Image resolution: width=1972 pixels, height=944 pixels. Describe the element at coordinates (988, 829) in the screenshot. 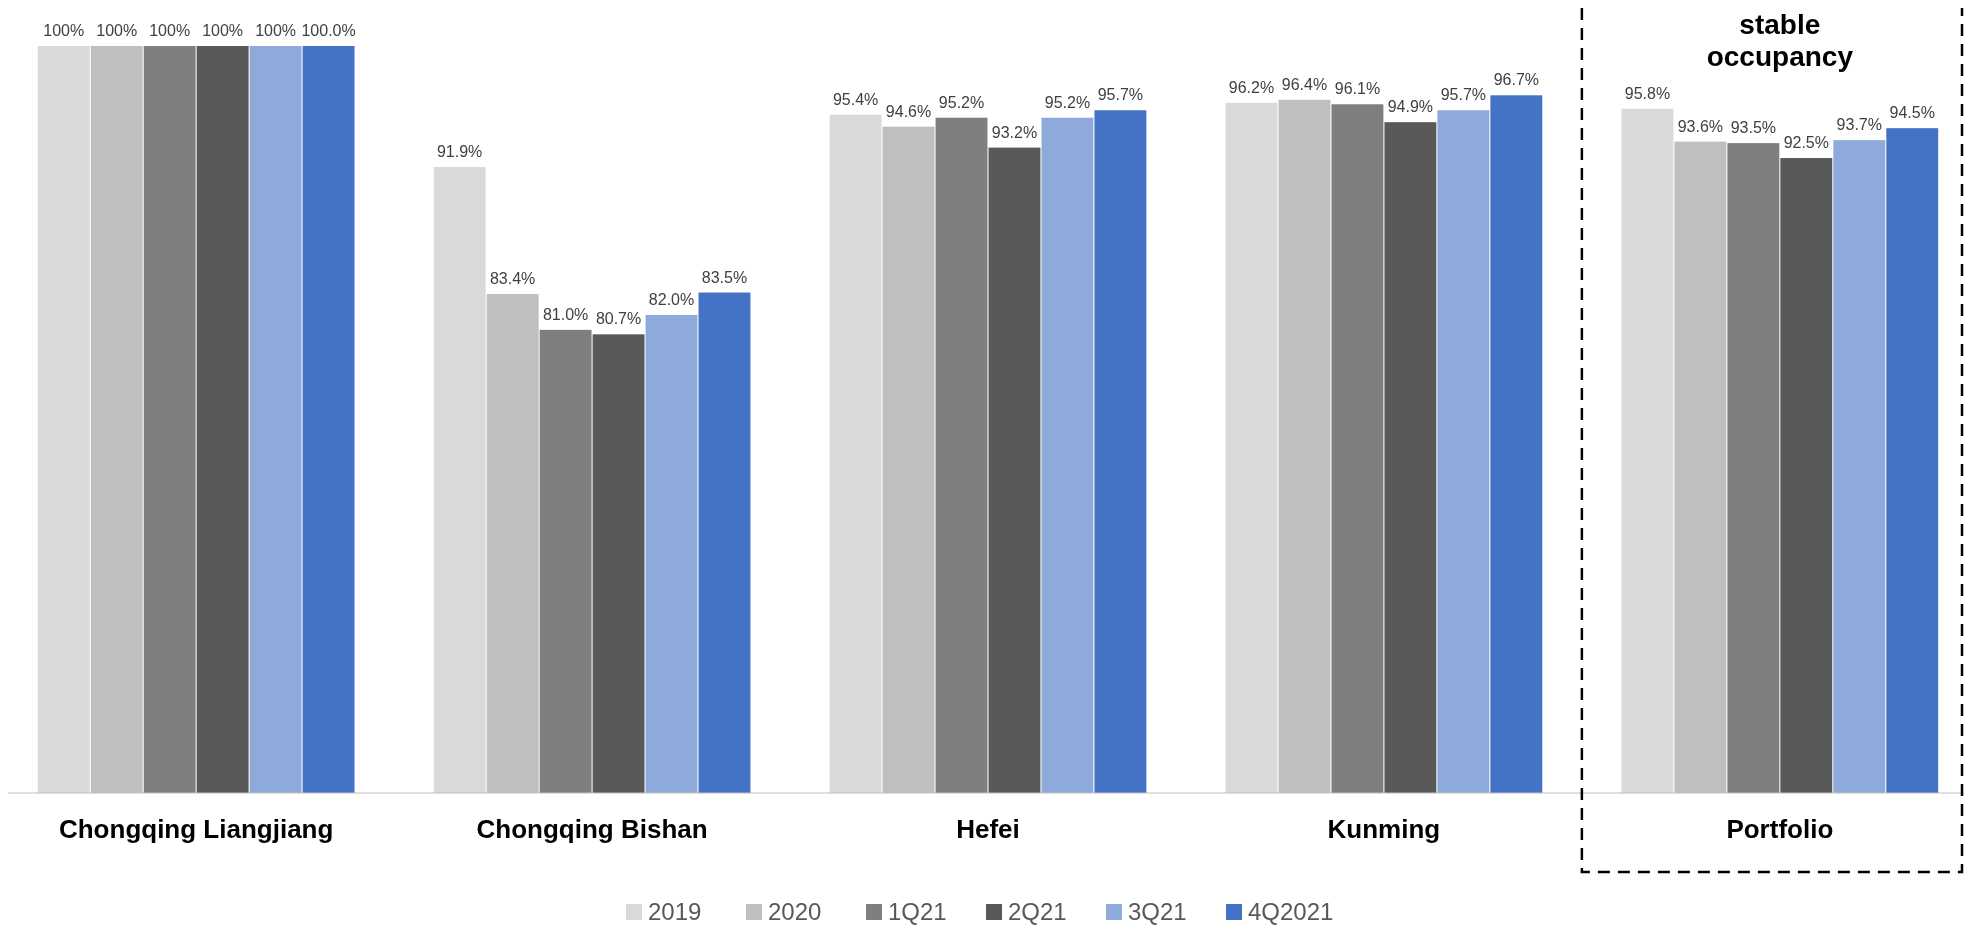

I see `x-tick-label: Hefei` at that location.